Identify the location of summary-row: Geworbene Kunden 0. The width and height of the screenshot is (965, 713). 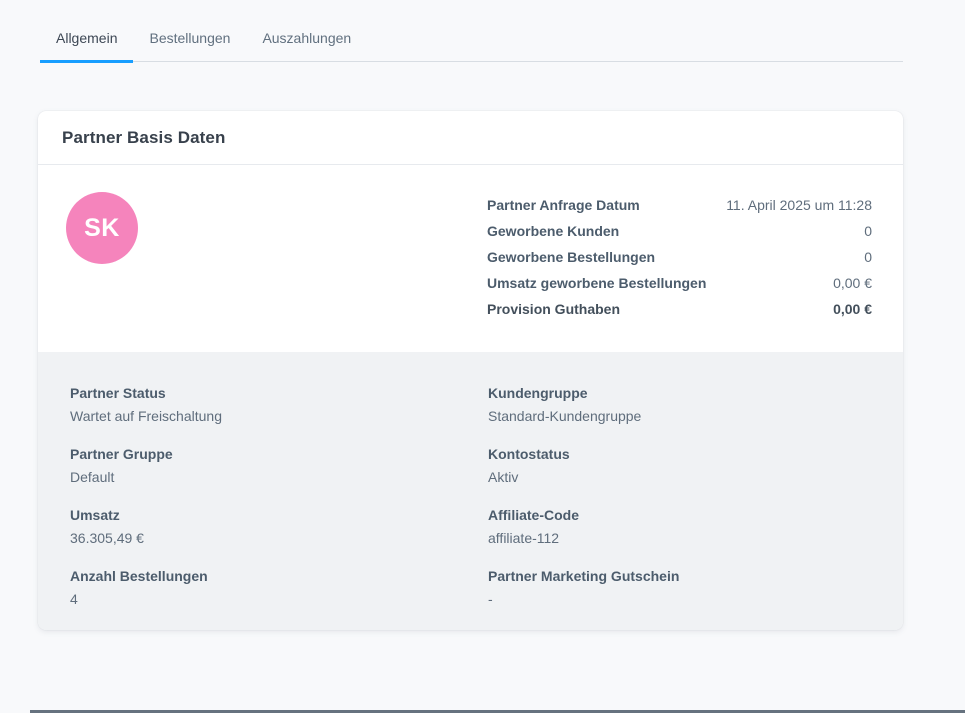
(679, 231).